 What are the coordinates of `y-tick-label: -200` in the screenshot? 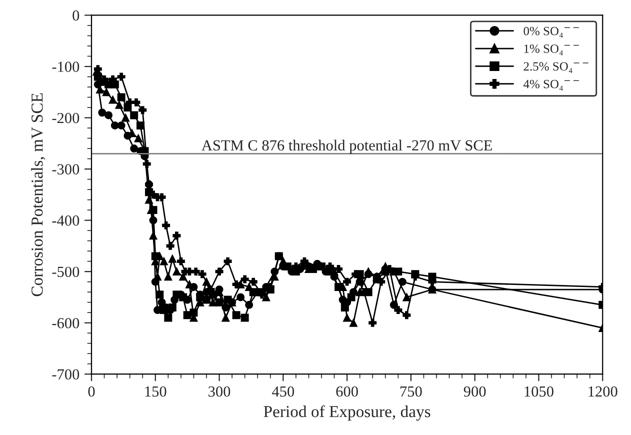 It's located at (66, 118).